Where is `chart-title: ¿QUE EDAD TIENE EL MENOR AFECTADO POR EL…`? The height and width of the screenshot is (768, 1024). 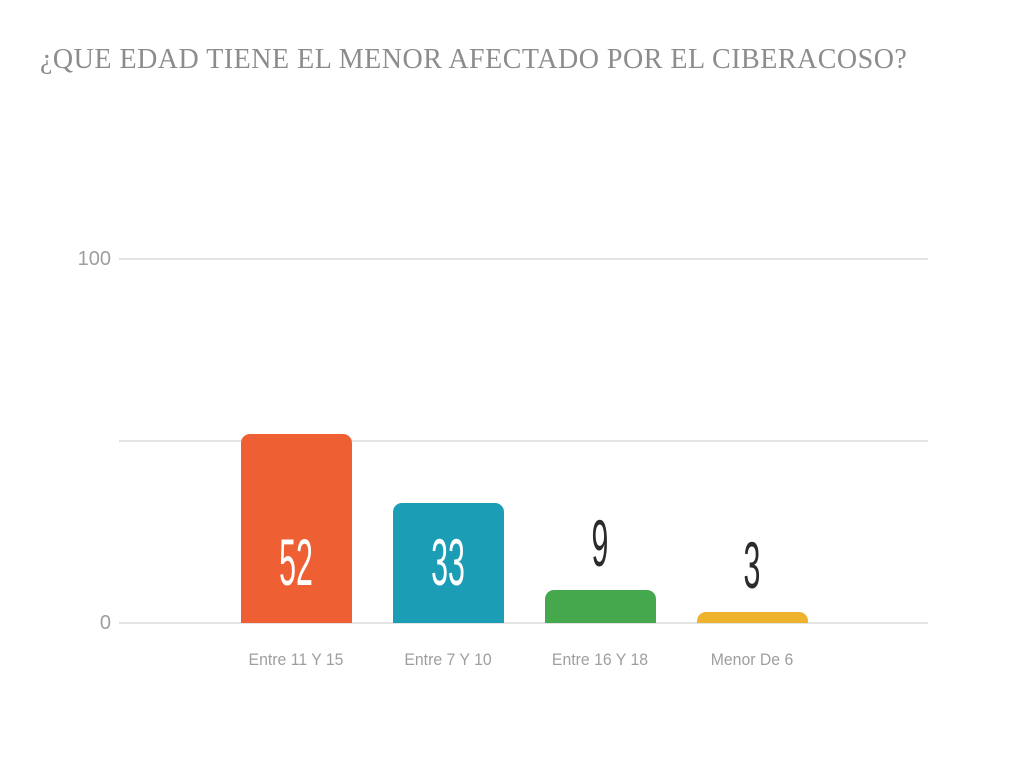 chart-title: ¿QUE EDAD TIENE EL MENOR AFECTADO POR EL… is located at coordinates (474, 59).